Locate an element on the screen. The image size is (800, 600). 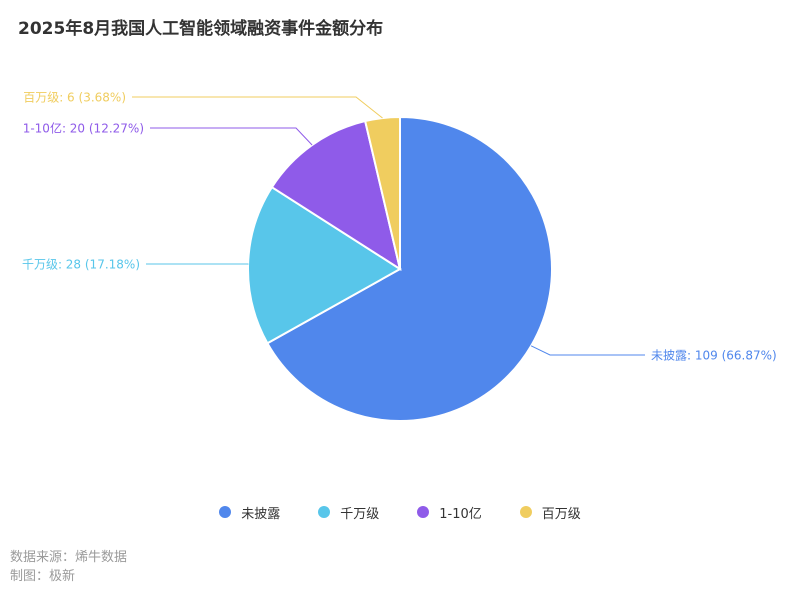
legend-item-100m-1b: 1-10亿 is located at coordinates (449, 512).